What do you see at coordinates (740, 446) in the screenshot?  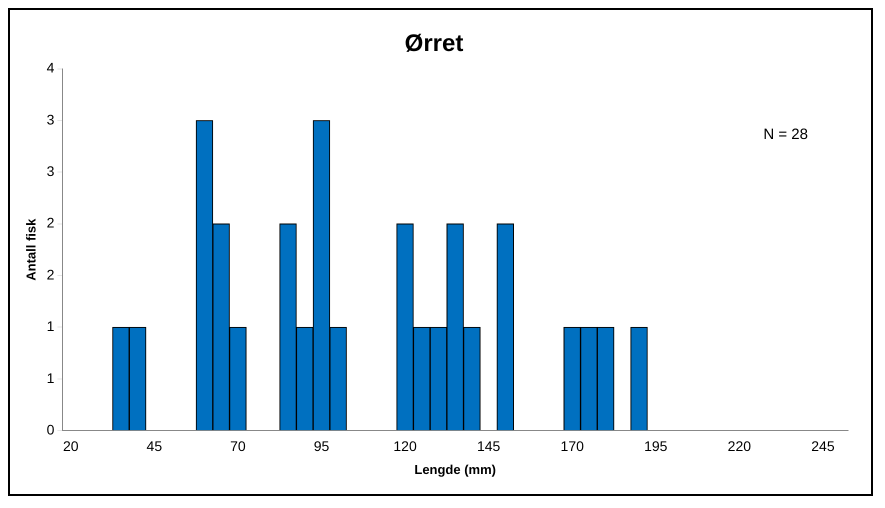 I see `x-tick-label: 220` at bounding box center [740, 446].